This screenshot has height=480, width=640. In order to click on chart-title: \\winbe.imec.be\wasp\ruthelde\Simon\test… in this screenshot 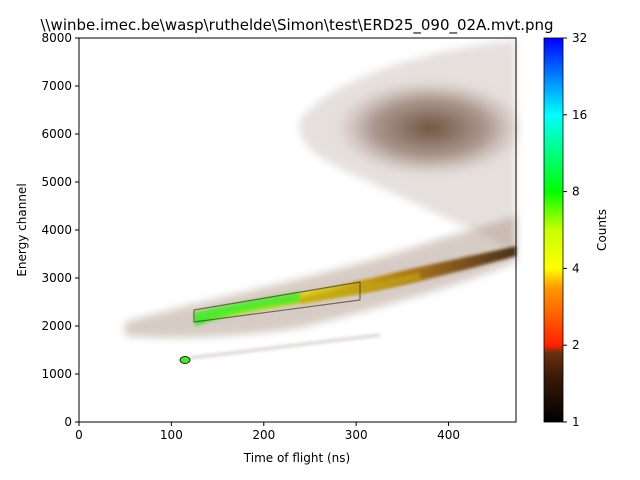, I will do `click(296, 25)`.